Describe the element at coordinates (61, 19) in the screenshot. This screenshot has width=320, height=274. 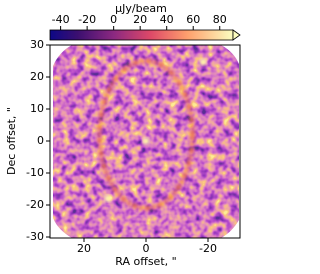
I see `colorbar-tick-label: -40` at that location.